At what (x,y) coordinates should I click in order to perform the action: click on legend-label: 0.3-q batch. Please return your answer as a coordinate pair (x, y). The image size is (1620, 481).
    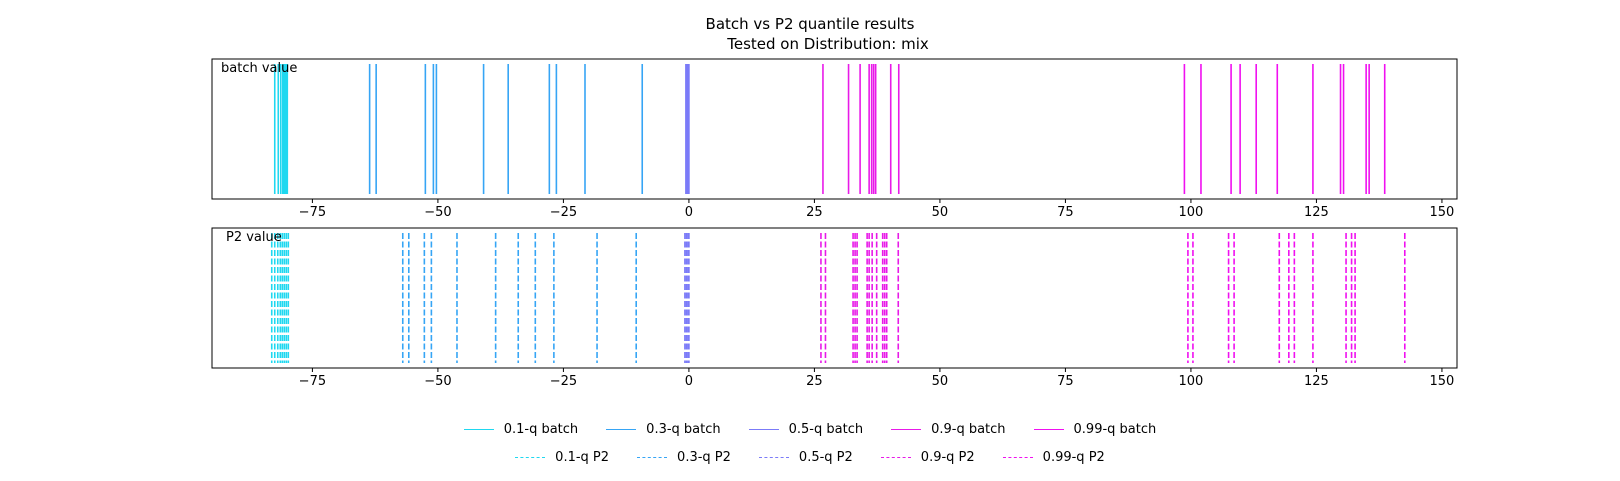
    Looking at the image, I should click on (683, 429).